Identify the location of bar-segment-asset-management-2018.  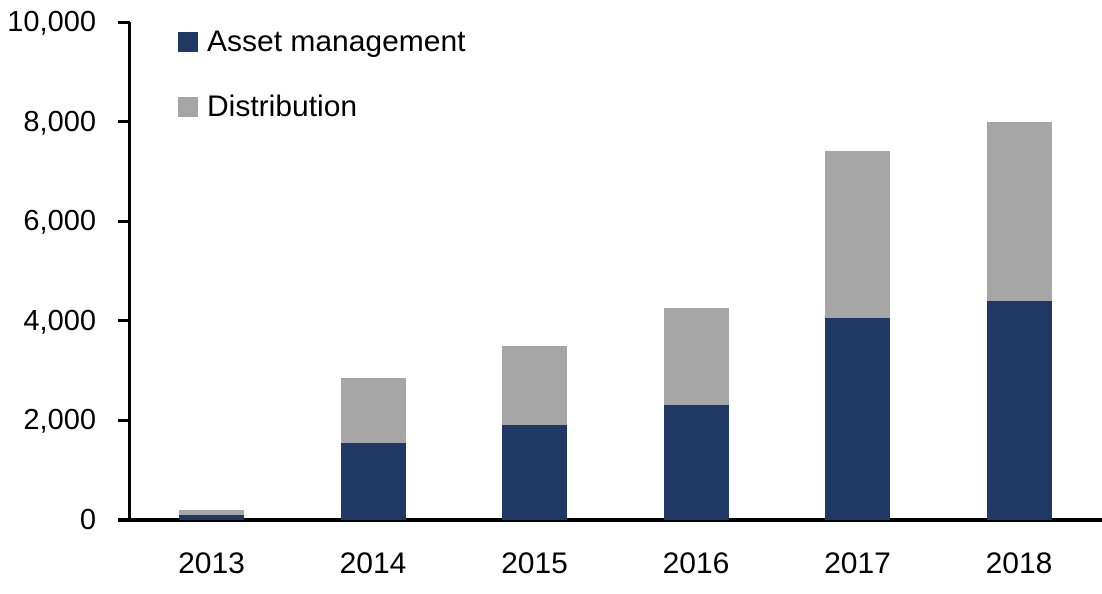
(1019, 410).